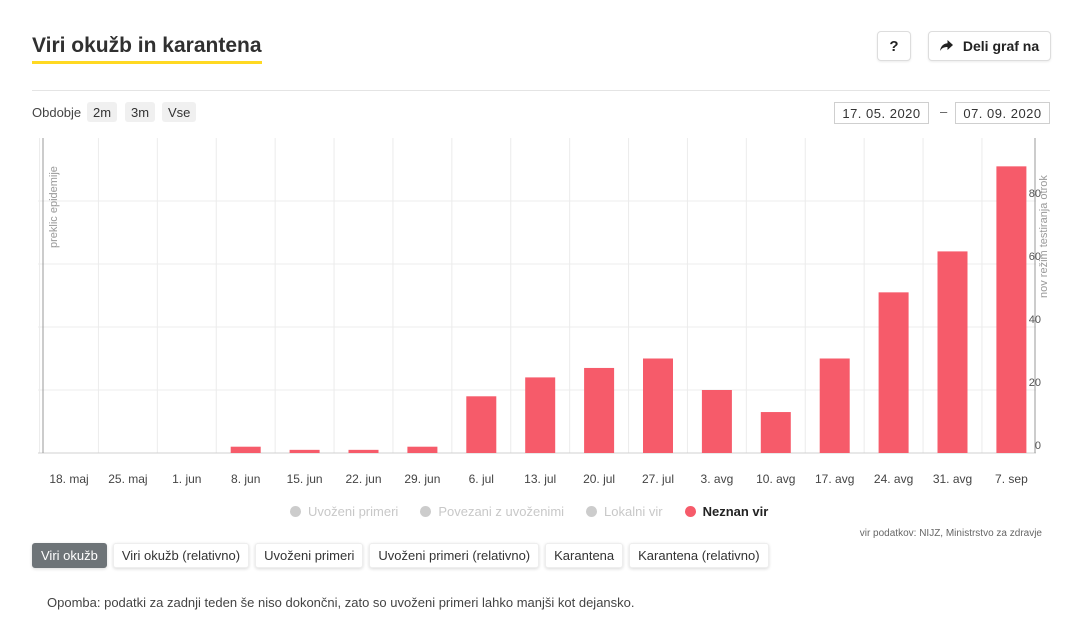  I want to click on share-button: Deli graf na, so click(989, 46).